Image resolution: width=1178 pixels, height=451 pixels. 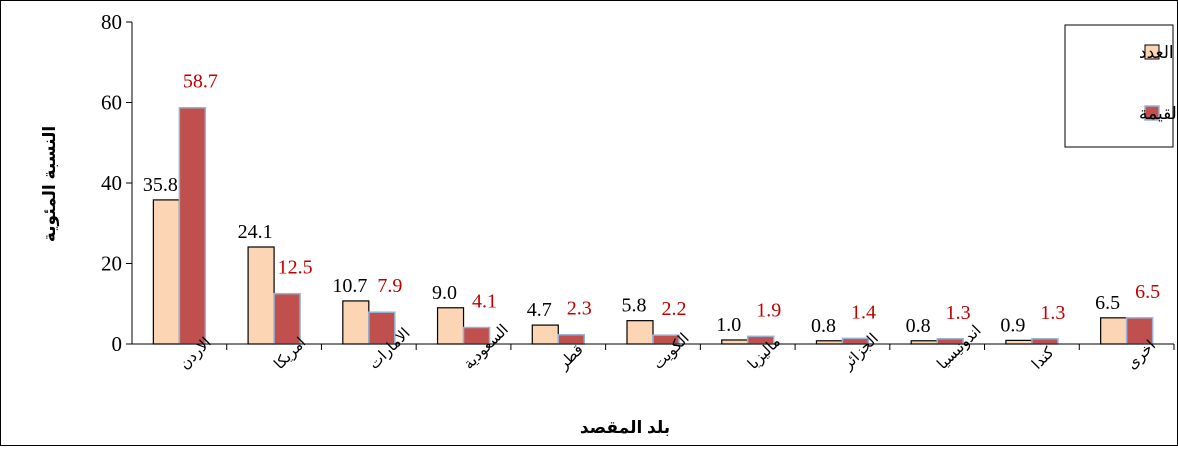 What do you see at coordinates (111, 22) in the screenshot?
I see `y-tick-label: 80` at bounding box center [111, 22].